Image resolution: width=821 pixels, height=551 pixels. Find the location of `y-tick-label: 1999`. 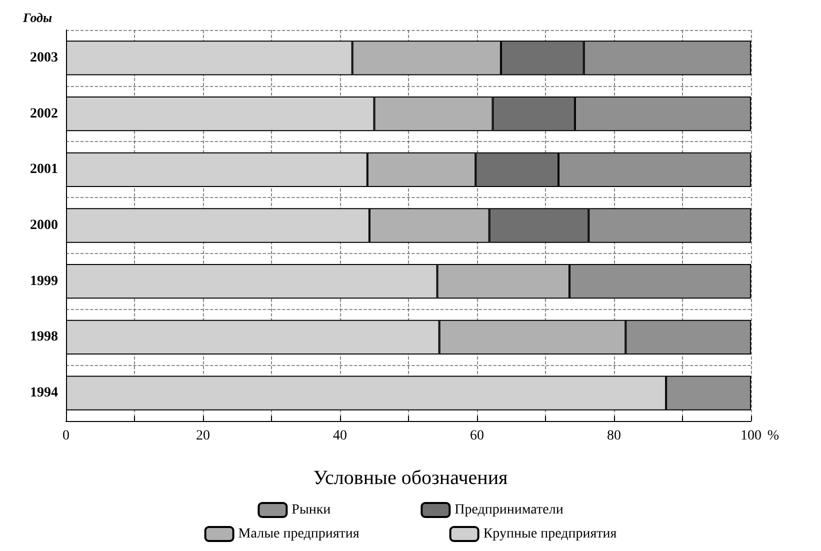

y-tick-label: 1999 is located at coordinates (44, 281).